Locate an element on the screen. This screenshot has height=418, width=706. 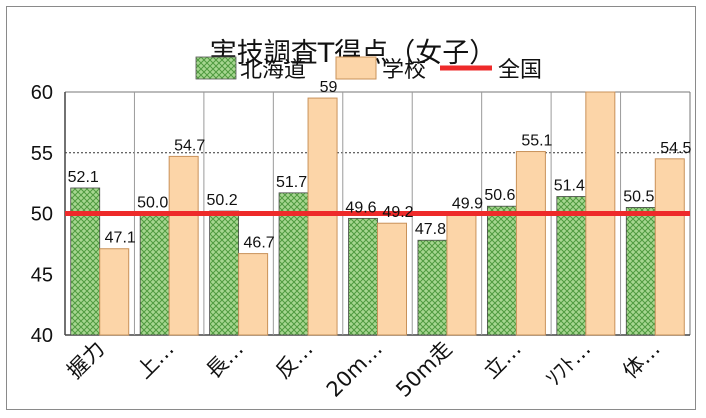
data-label-school: 47.1 is located at coordinates (120, 238).